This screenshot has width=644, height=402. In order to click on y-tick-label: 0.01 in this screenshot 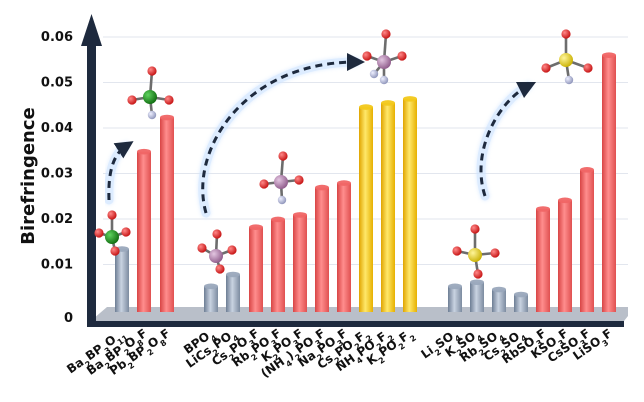, I will do `click(57, 265)`.